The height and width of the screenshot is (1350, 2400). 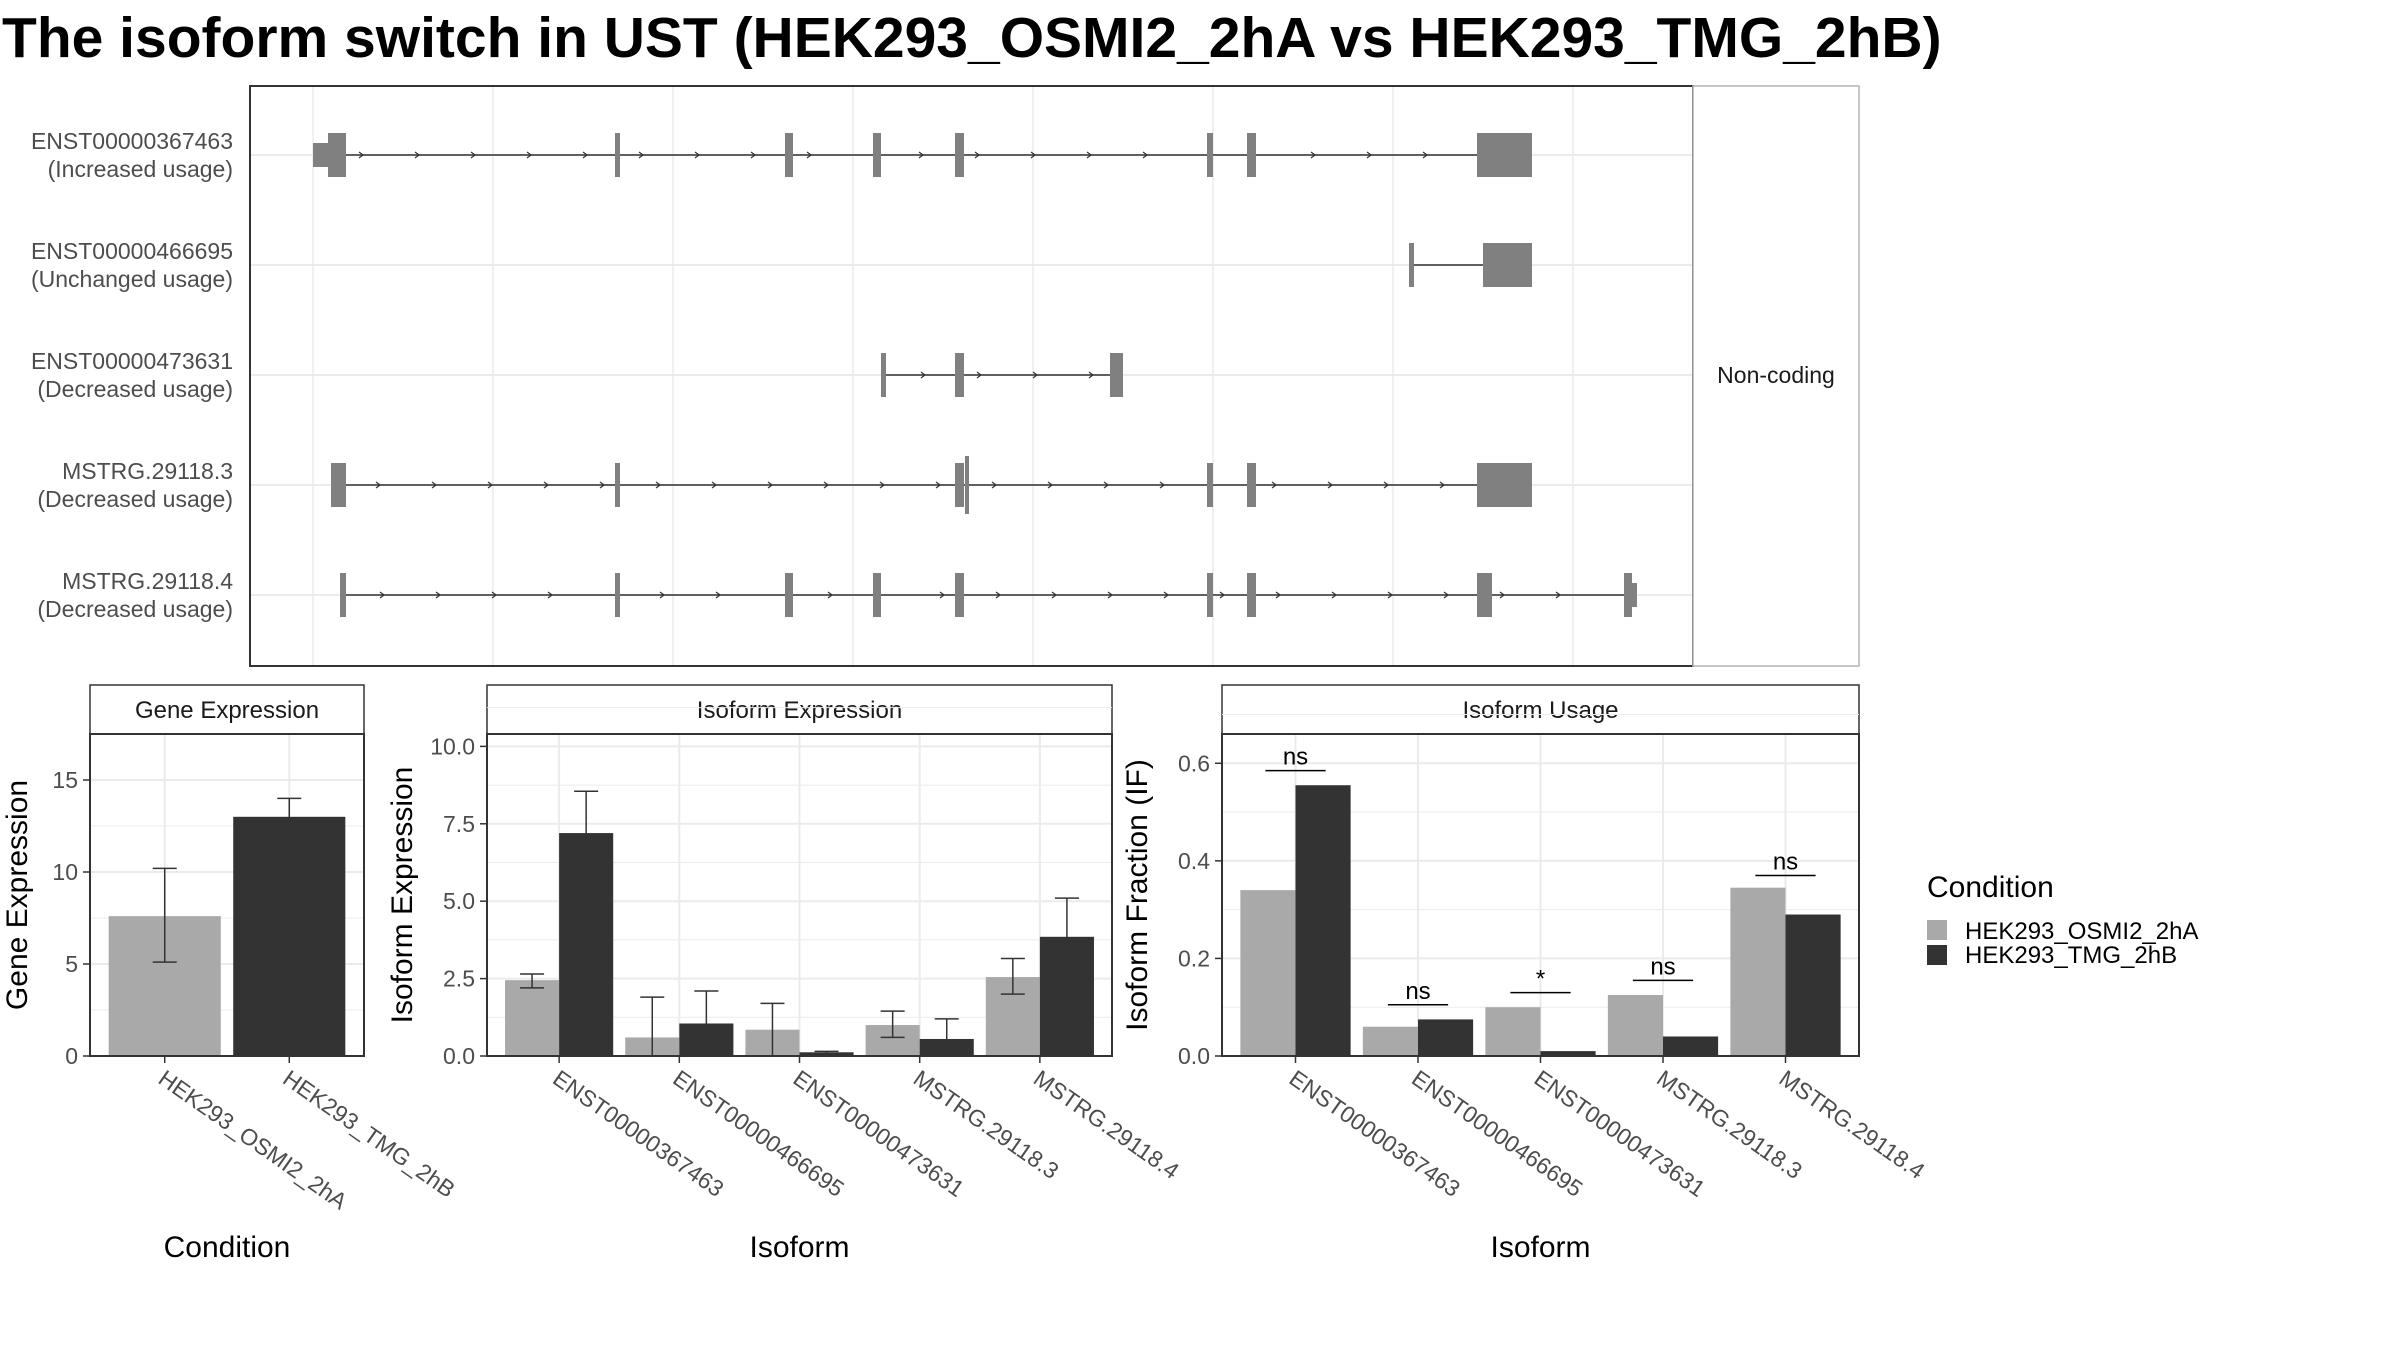 I want to click on y-tick-label: 0.0, so click(x=459, y=1056).